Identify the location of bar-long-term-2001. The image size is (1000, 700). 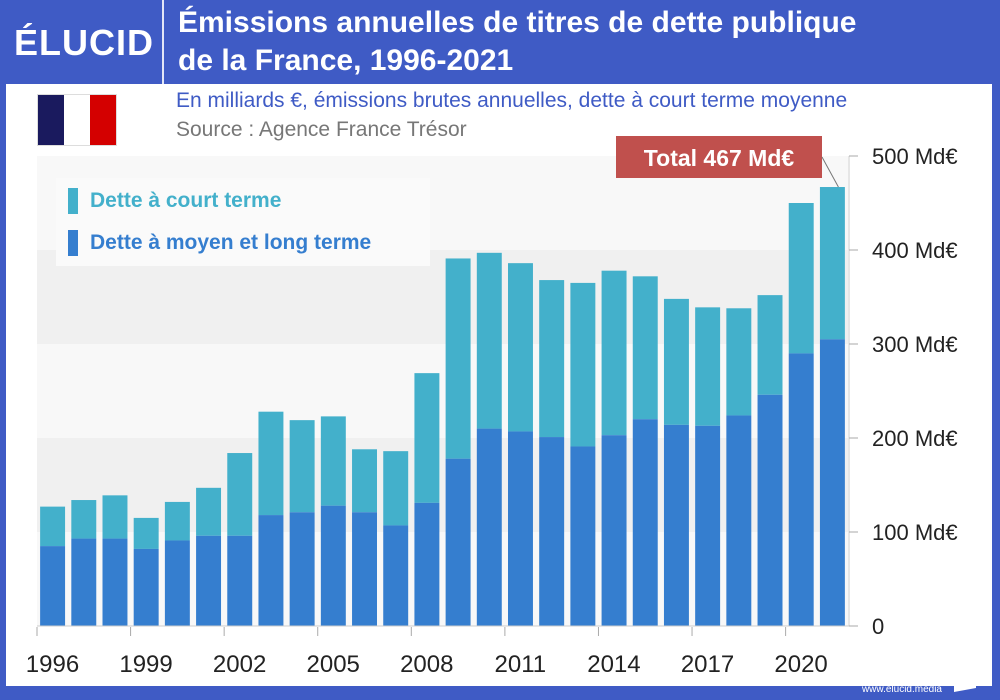
(209, 580).